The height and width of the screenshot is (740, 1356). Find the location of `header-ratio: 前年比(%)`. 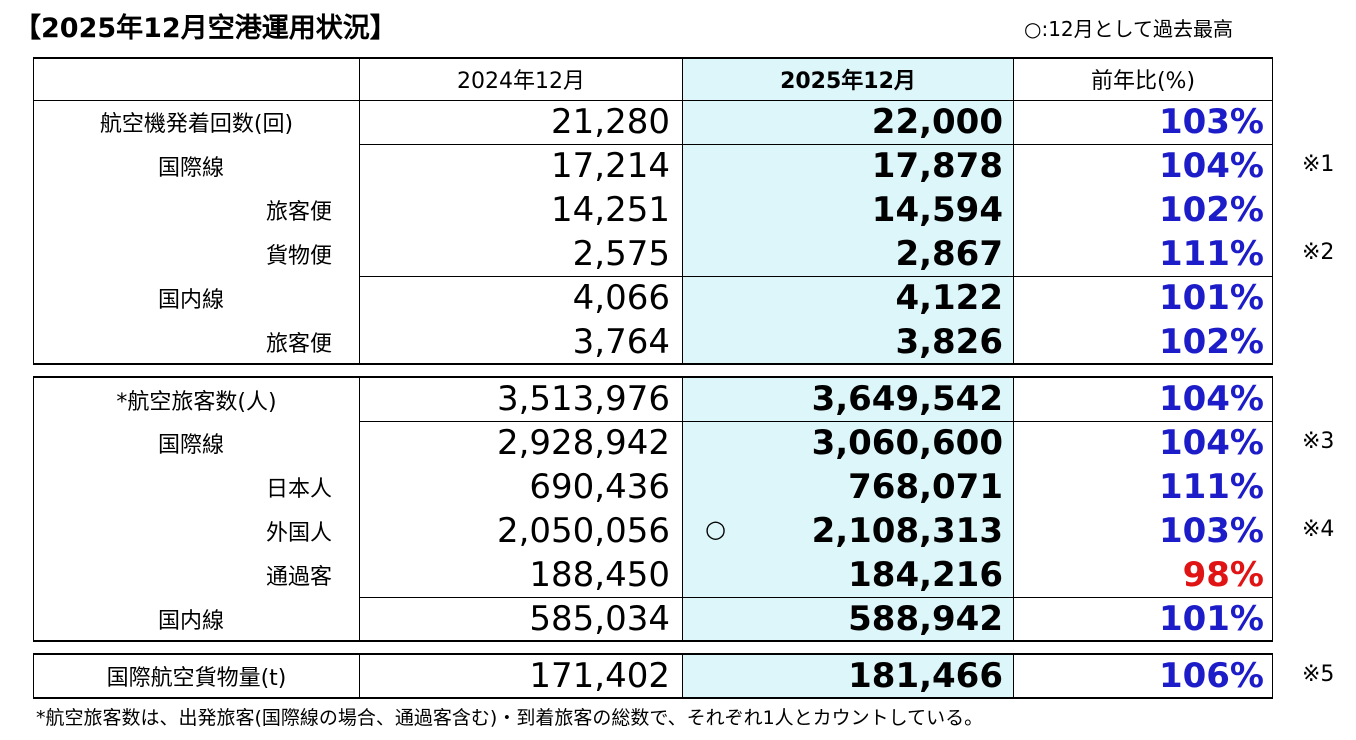

header-ratio: 前年比(%) is located at coordinates (1143, 78).